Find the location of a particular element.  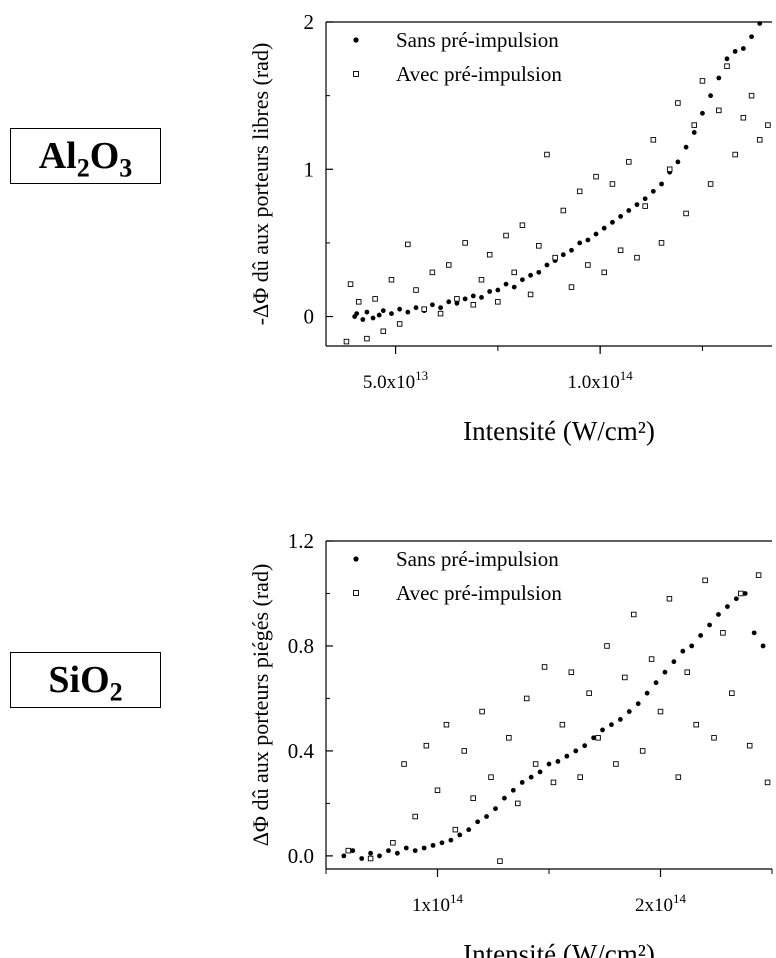

legend-label: Sans pré-impulsion is located at coordinates (477, 40).